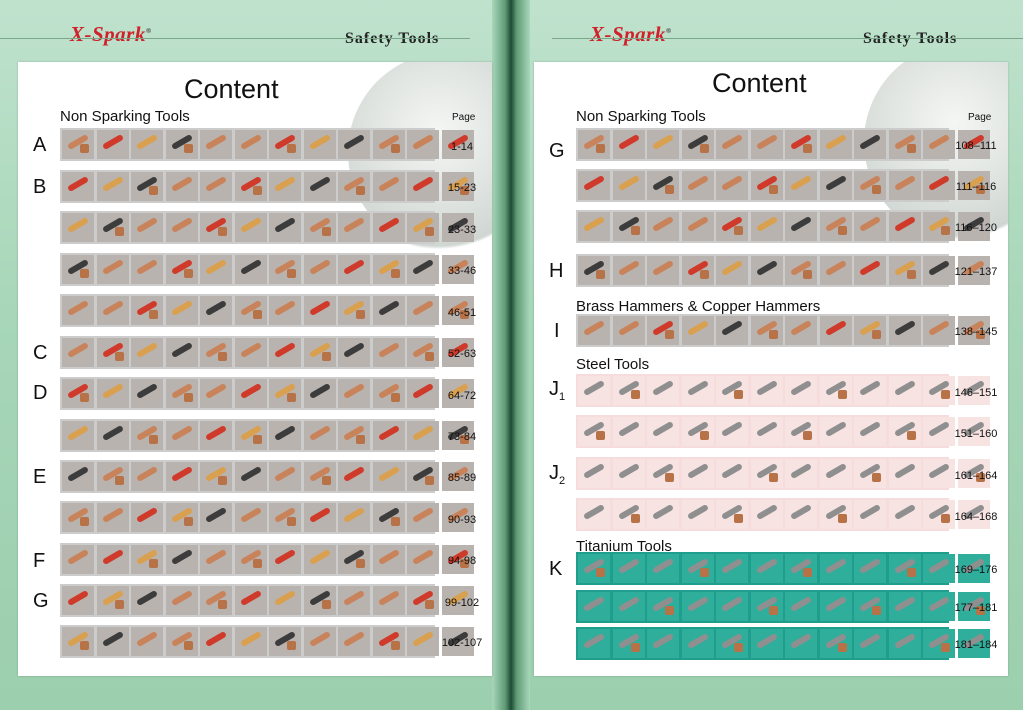 This screenshot has height=710, width=1023. Describe the element at coordinates (462, 643) in the screenshot. I see `range-13: 102-107` at that location.